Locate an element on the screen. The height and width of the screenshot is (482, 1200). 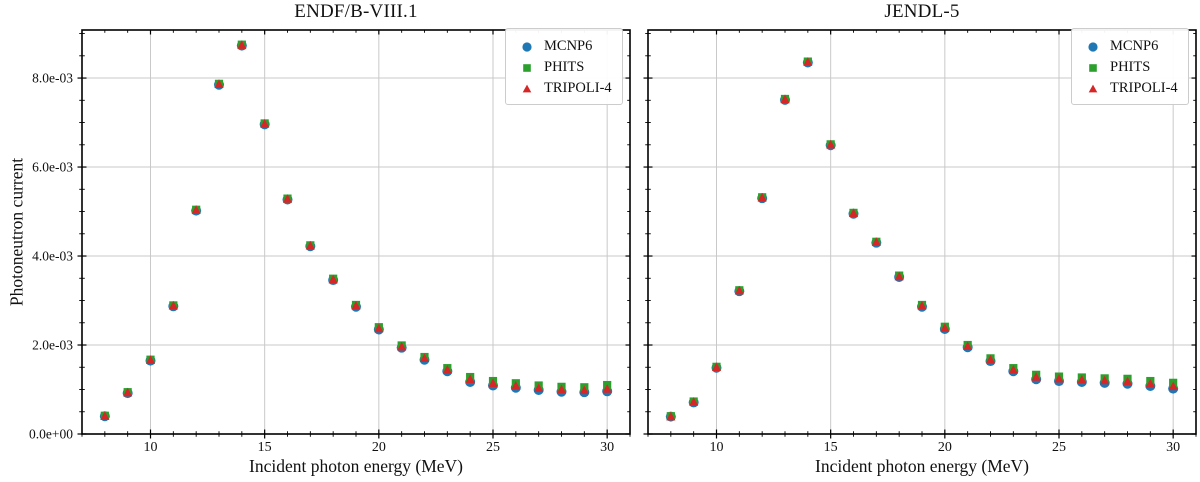
legend-endf: MCNP6 PHITS TRIPOLI-4 is located at coordinates (564, 66).